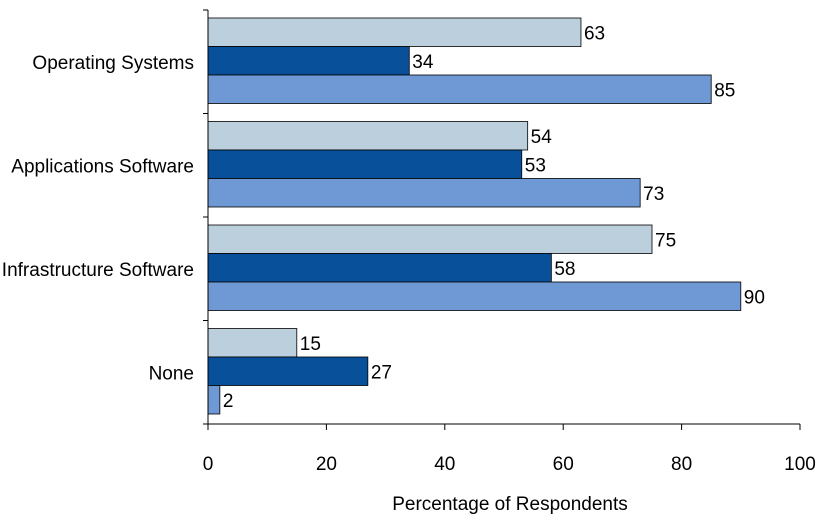 Image resolution: width=819 pixels, height=520 pixels. I want to click on x-tick-label: 100, so click(800, 464).